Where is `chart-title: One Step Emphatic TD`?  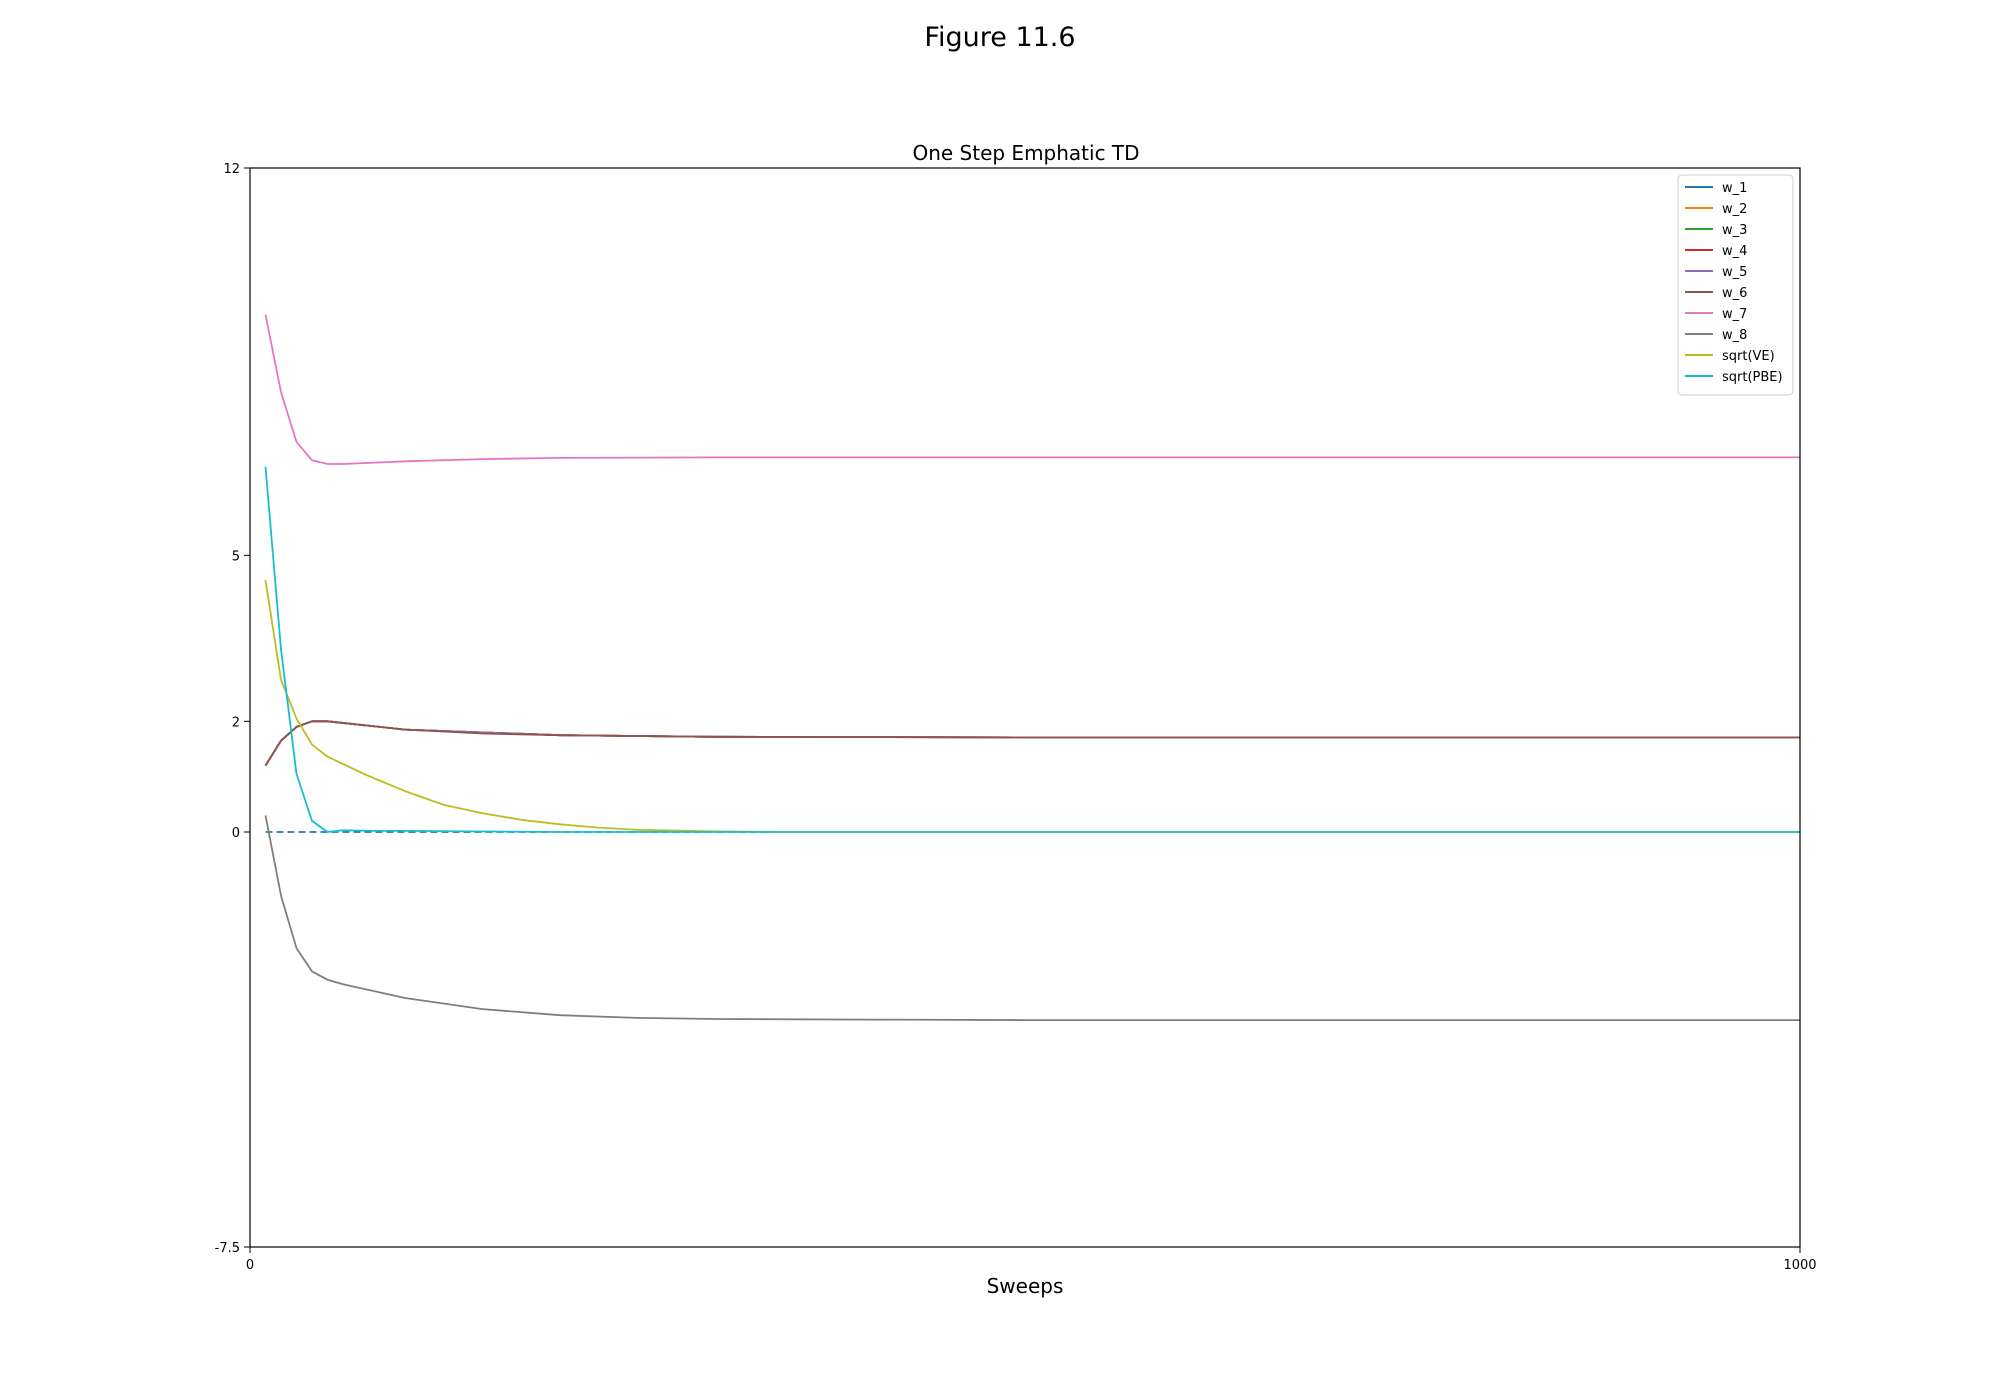 chart-title: One Step Emphatic TD is located at coordinates (1025, 153).